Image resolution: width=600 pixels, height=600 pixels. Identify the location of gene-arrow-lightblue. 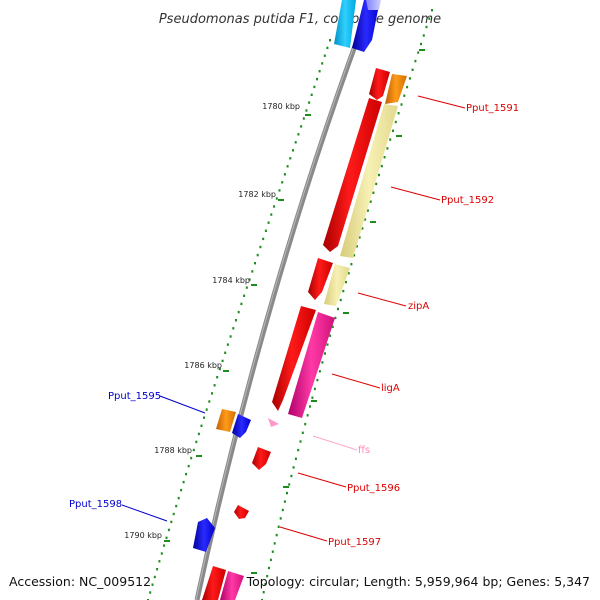
(373, 5).